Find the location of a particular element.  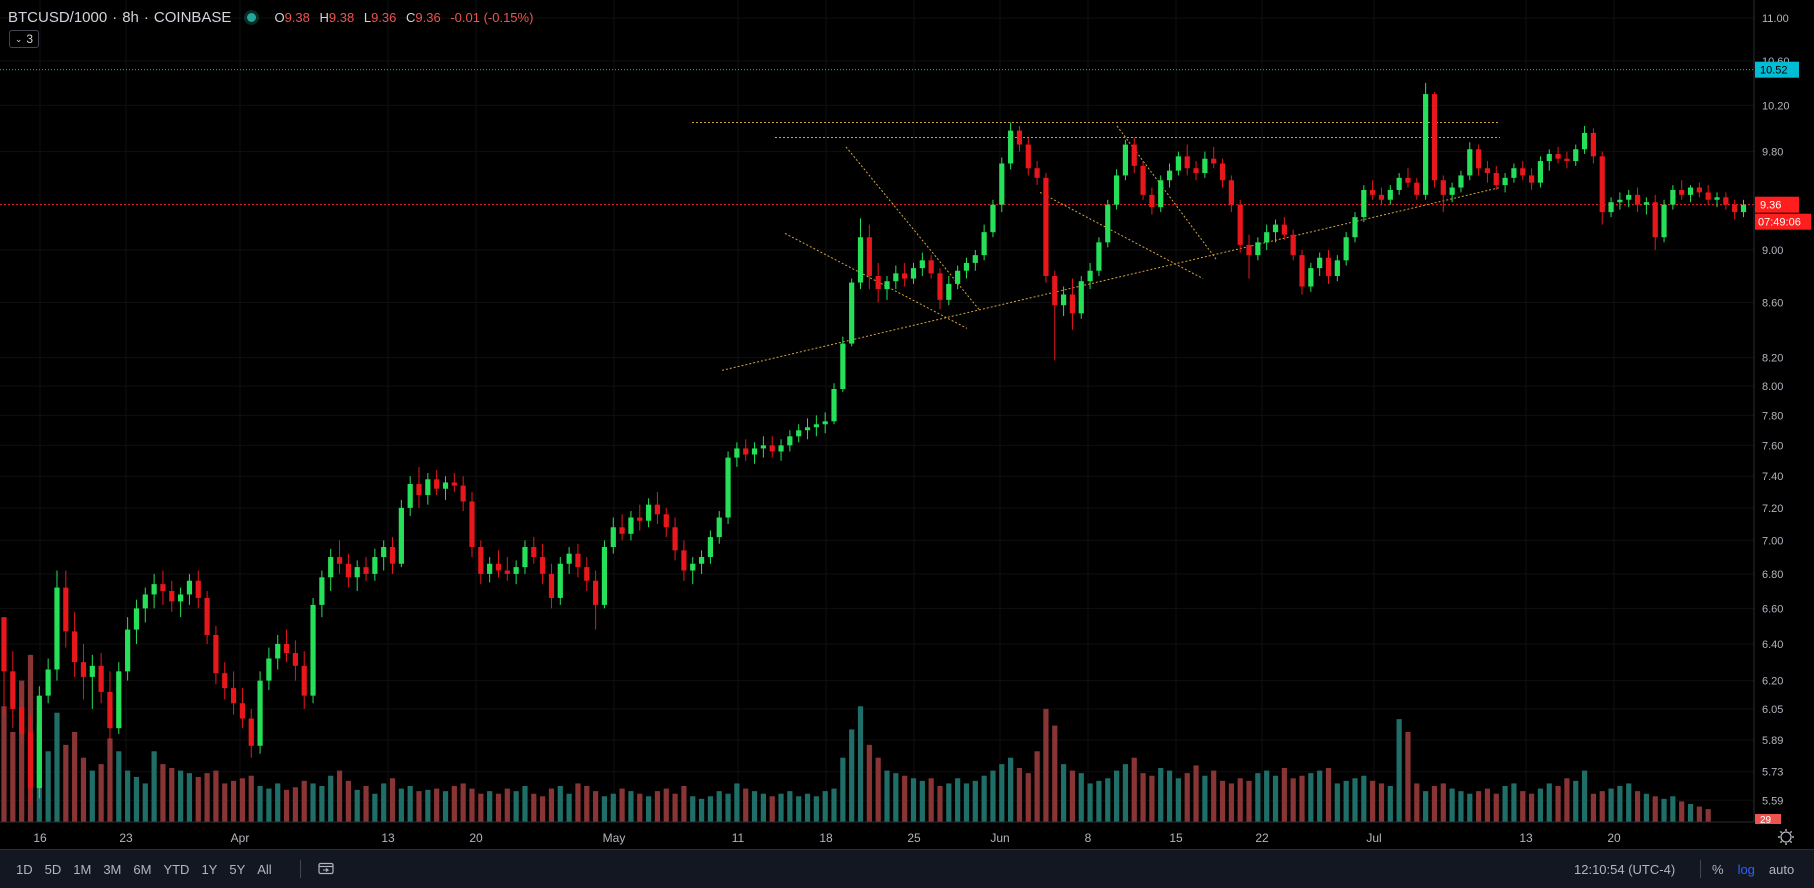

log-toggle: log is located at coordinates (1746, 869).